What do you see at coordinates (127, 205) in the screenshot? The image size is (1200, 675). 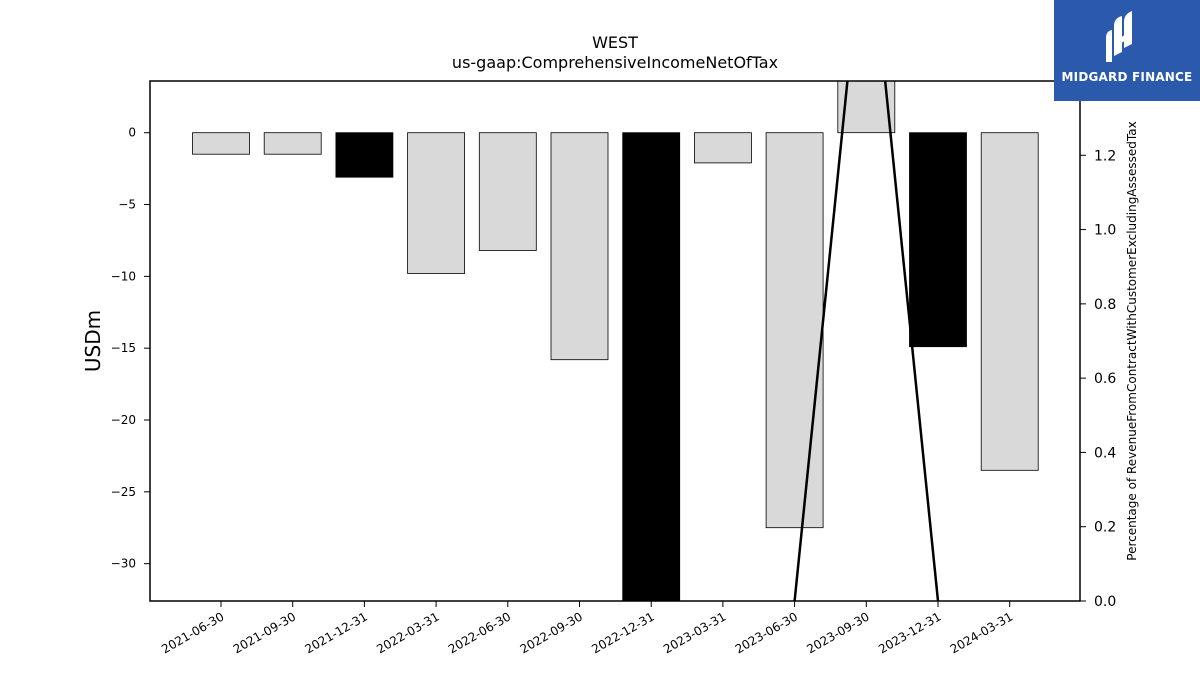 I see `y-tick-label: −5` at bounding box center [127, 205].